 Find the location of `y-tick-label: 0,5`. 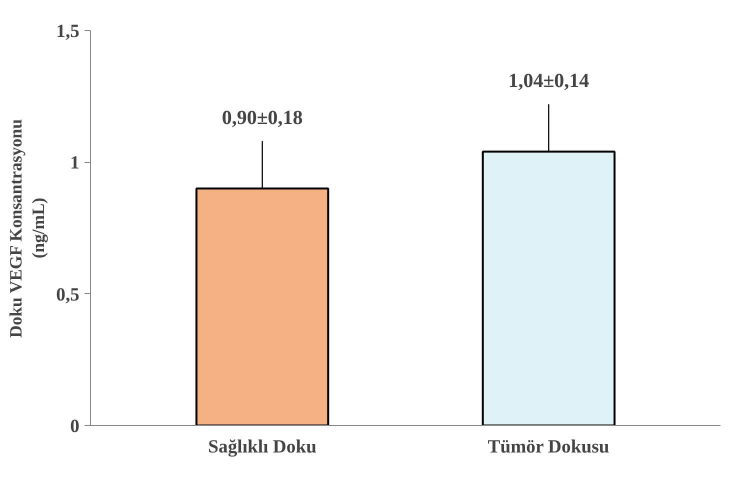

y-tick-label: 0,5 is located at coordinates (68, 295).